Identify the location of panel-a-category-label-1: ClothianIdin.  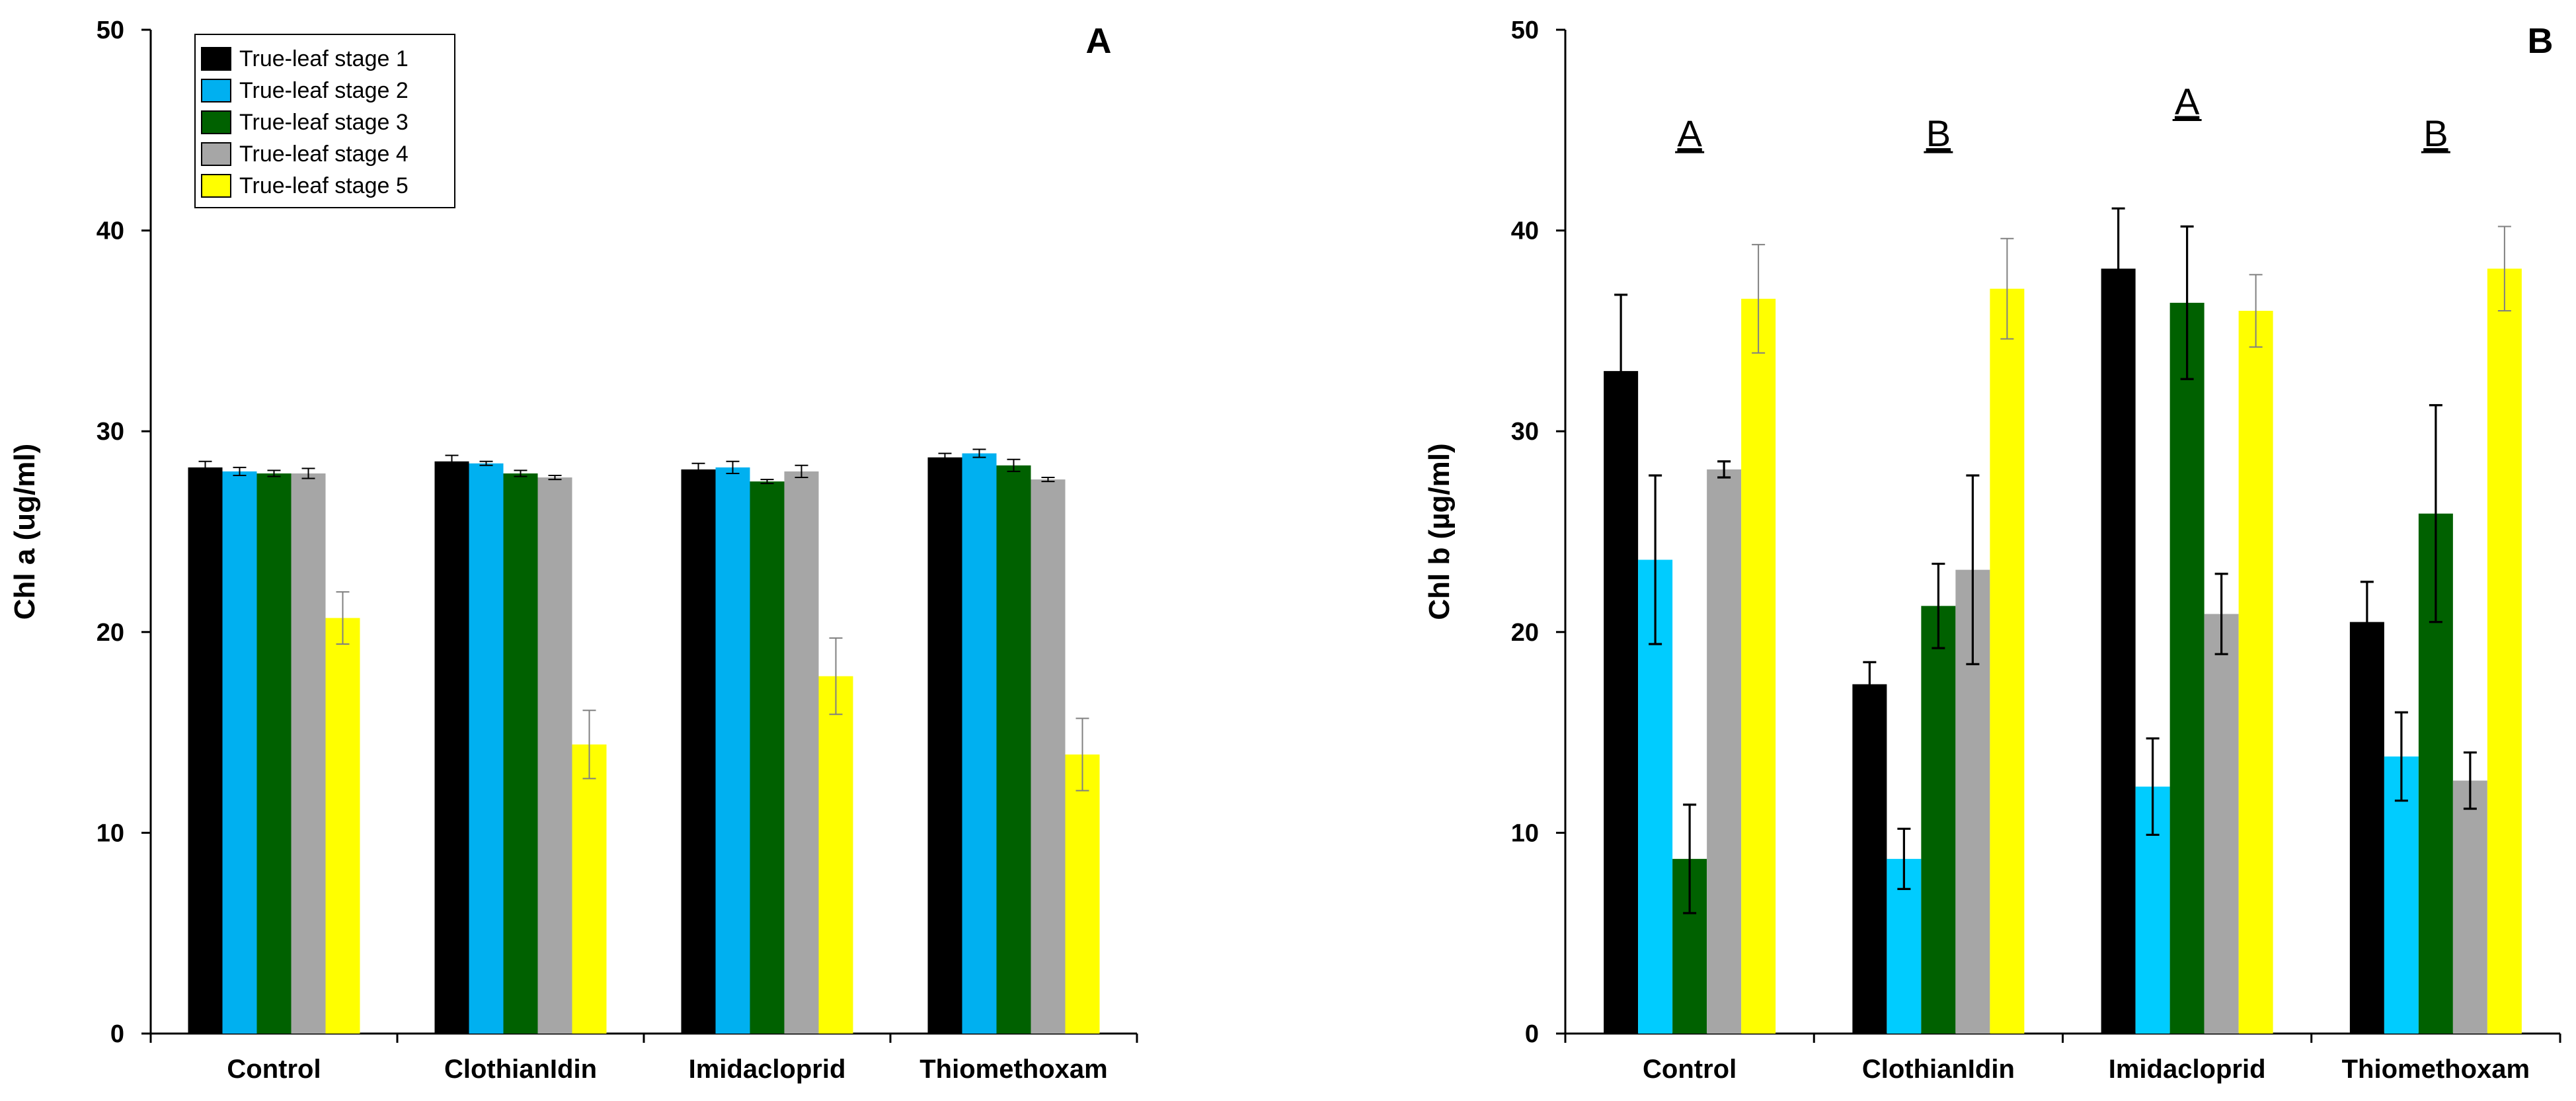
(520, 1069).